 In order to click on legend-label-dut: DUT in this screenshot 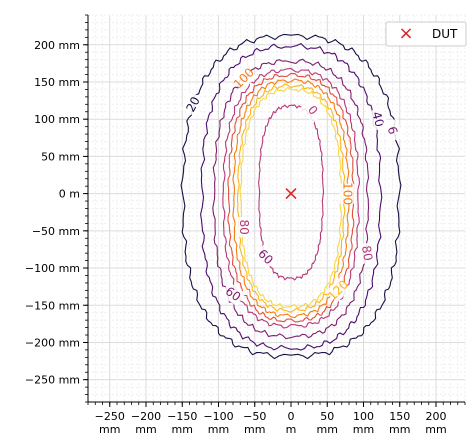, I will do `click(445, 34)`.